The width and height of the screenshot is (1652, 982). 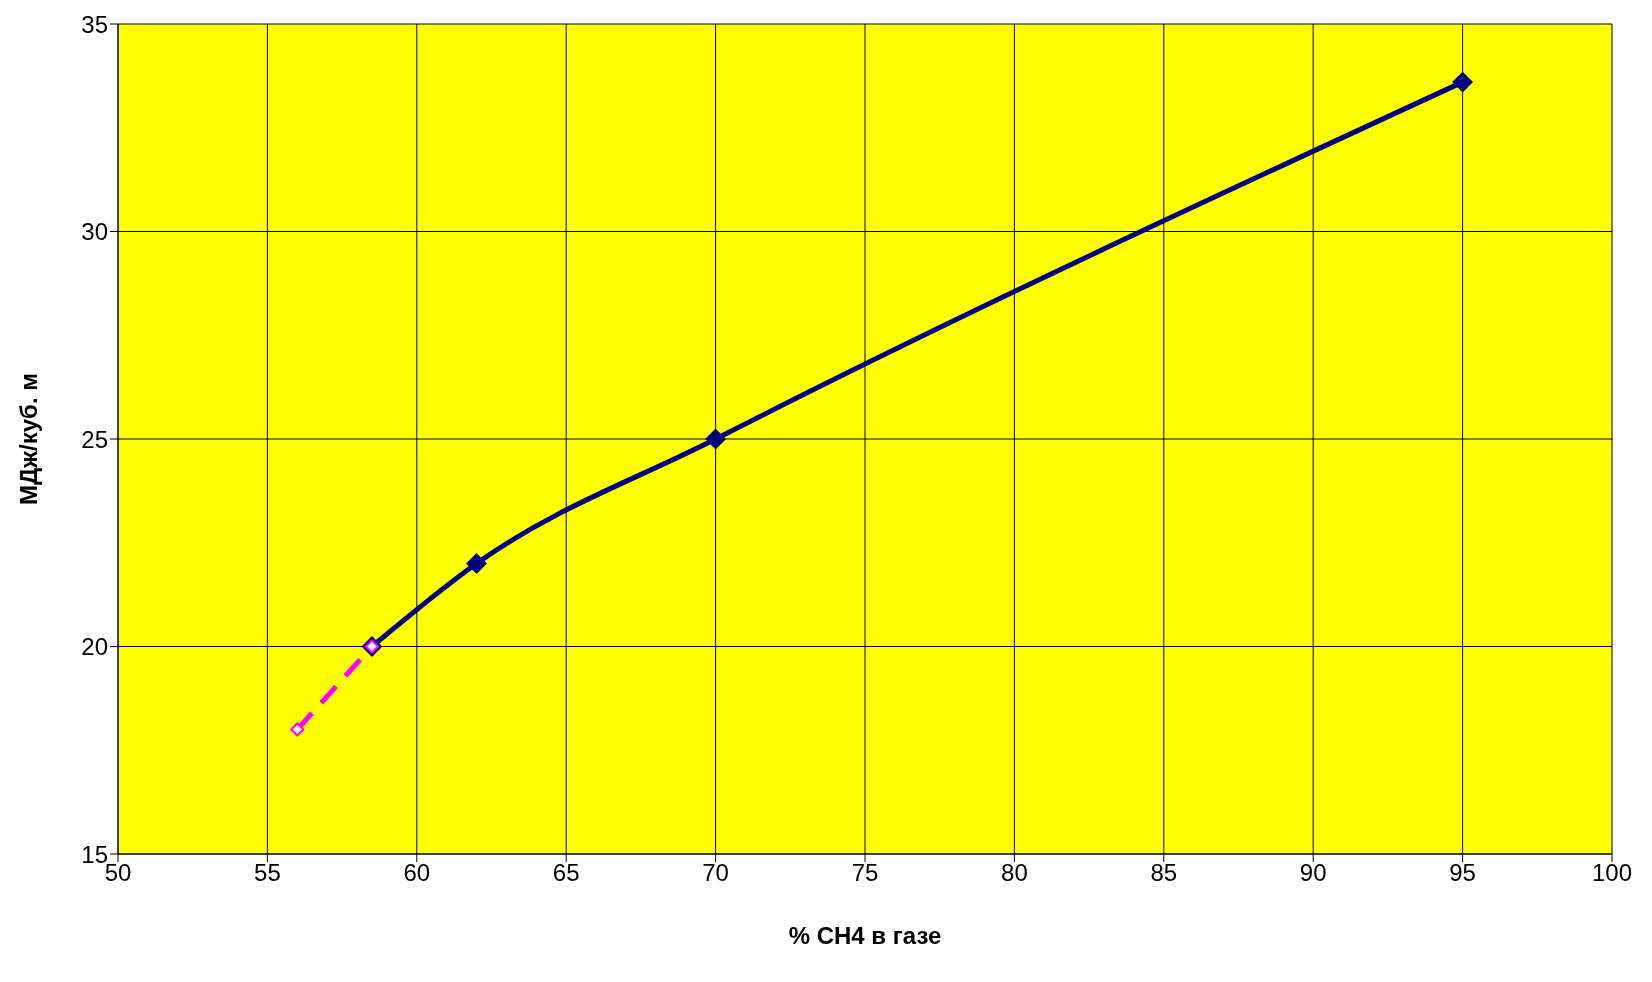 I want to click on y-axis-title: МДж/куб. м, so click(x=28, y=439).